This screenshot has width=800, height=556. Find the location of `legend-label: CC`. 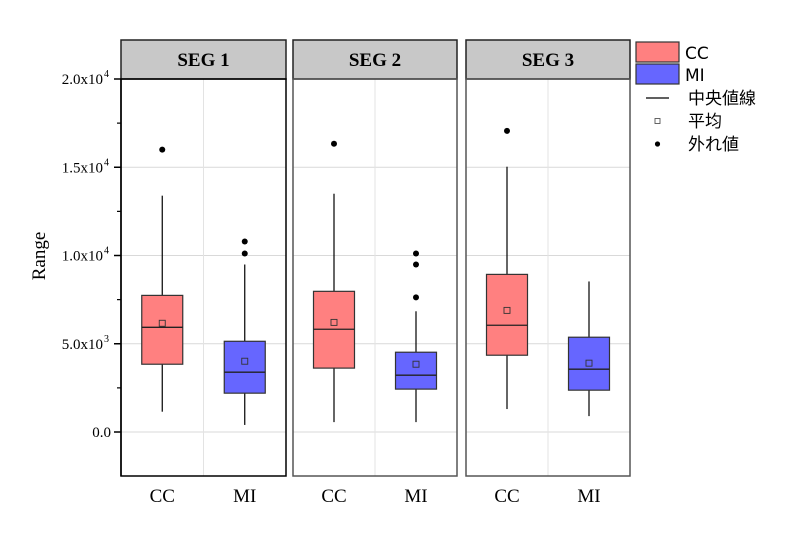

legend-label: CC is located at coordinates (697, 54).